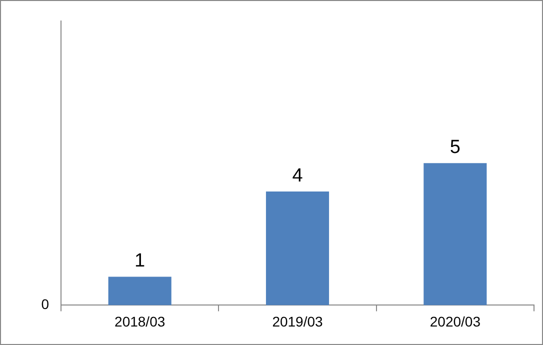 The height and width of the screenshot is (345, 543). I want to click on x-tick-label: 2018/03, so click(140, 321).